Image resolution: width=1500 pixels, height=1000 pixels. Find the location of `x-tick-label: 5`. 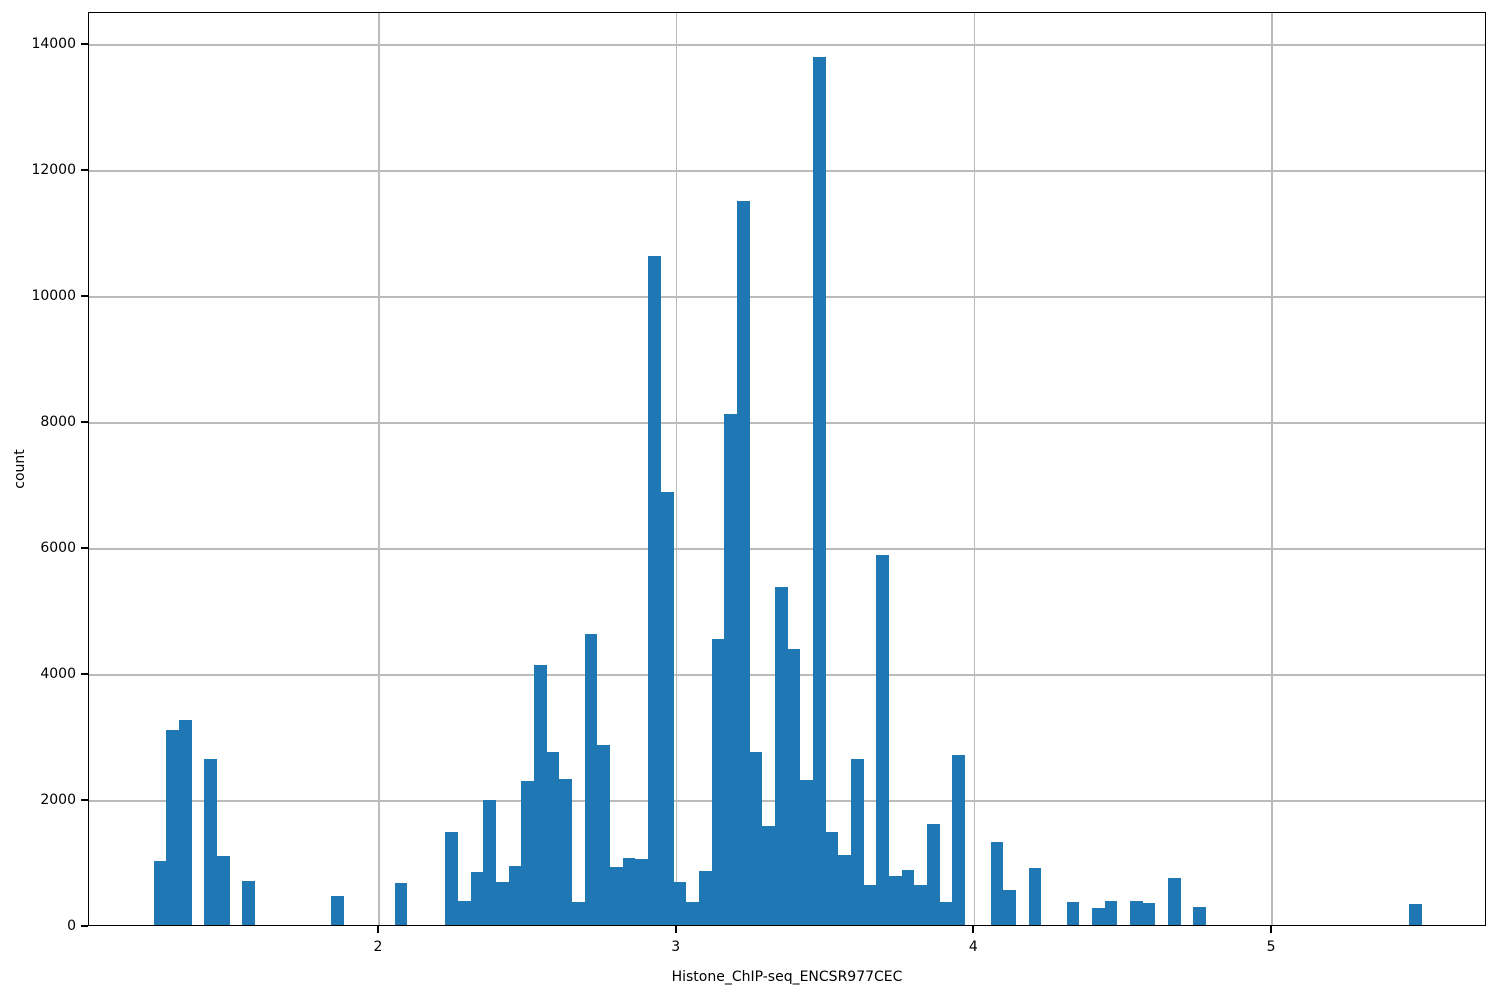

x-tick-label: 5 is located at coordinates (1271, 947).